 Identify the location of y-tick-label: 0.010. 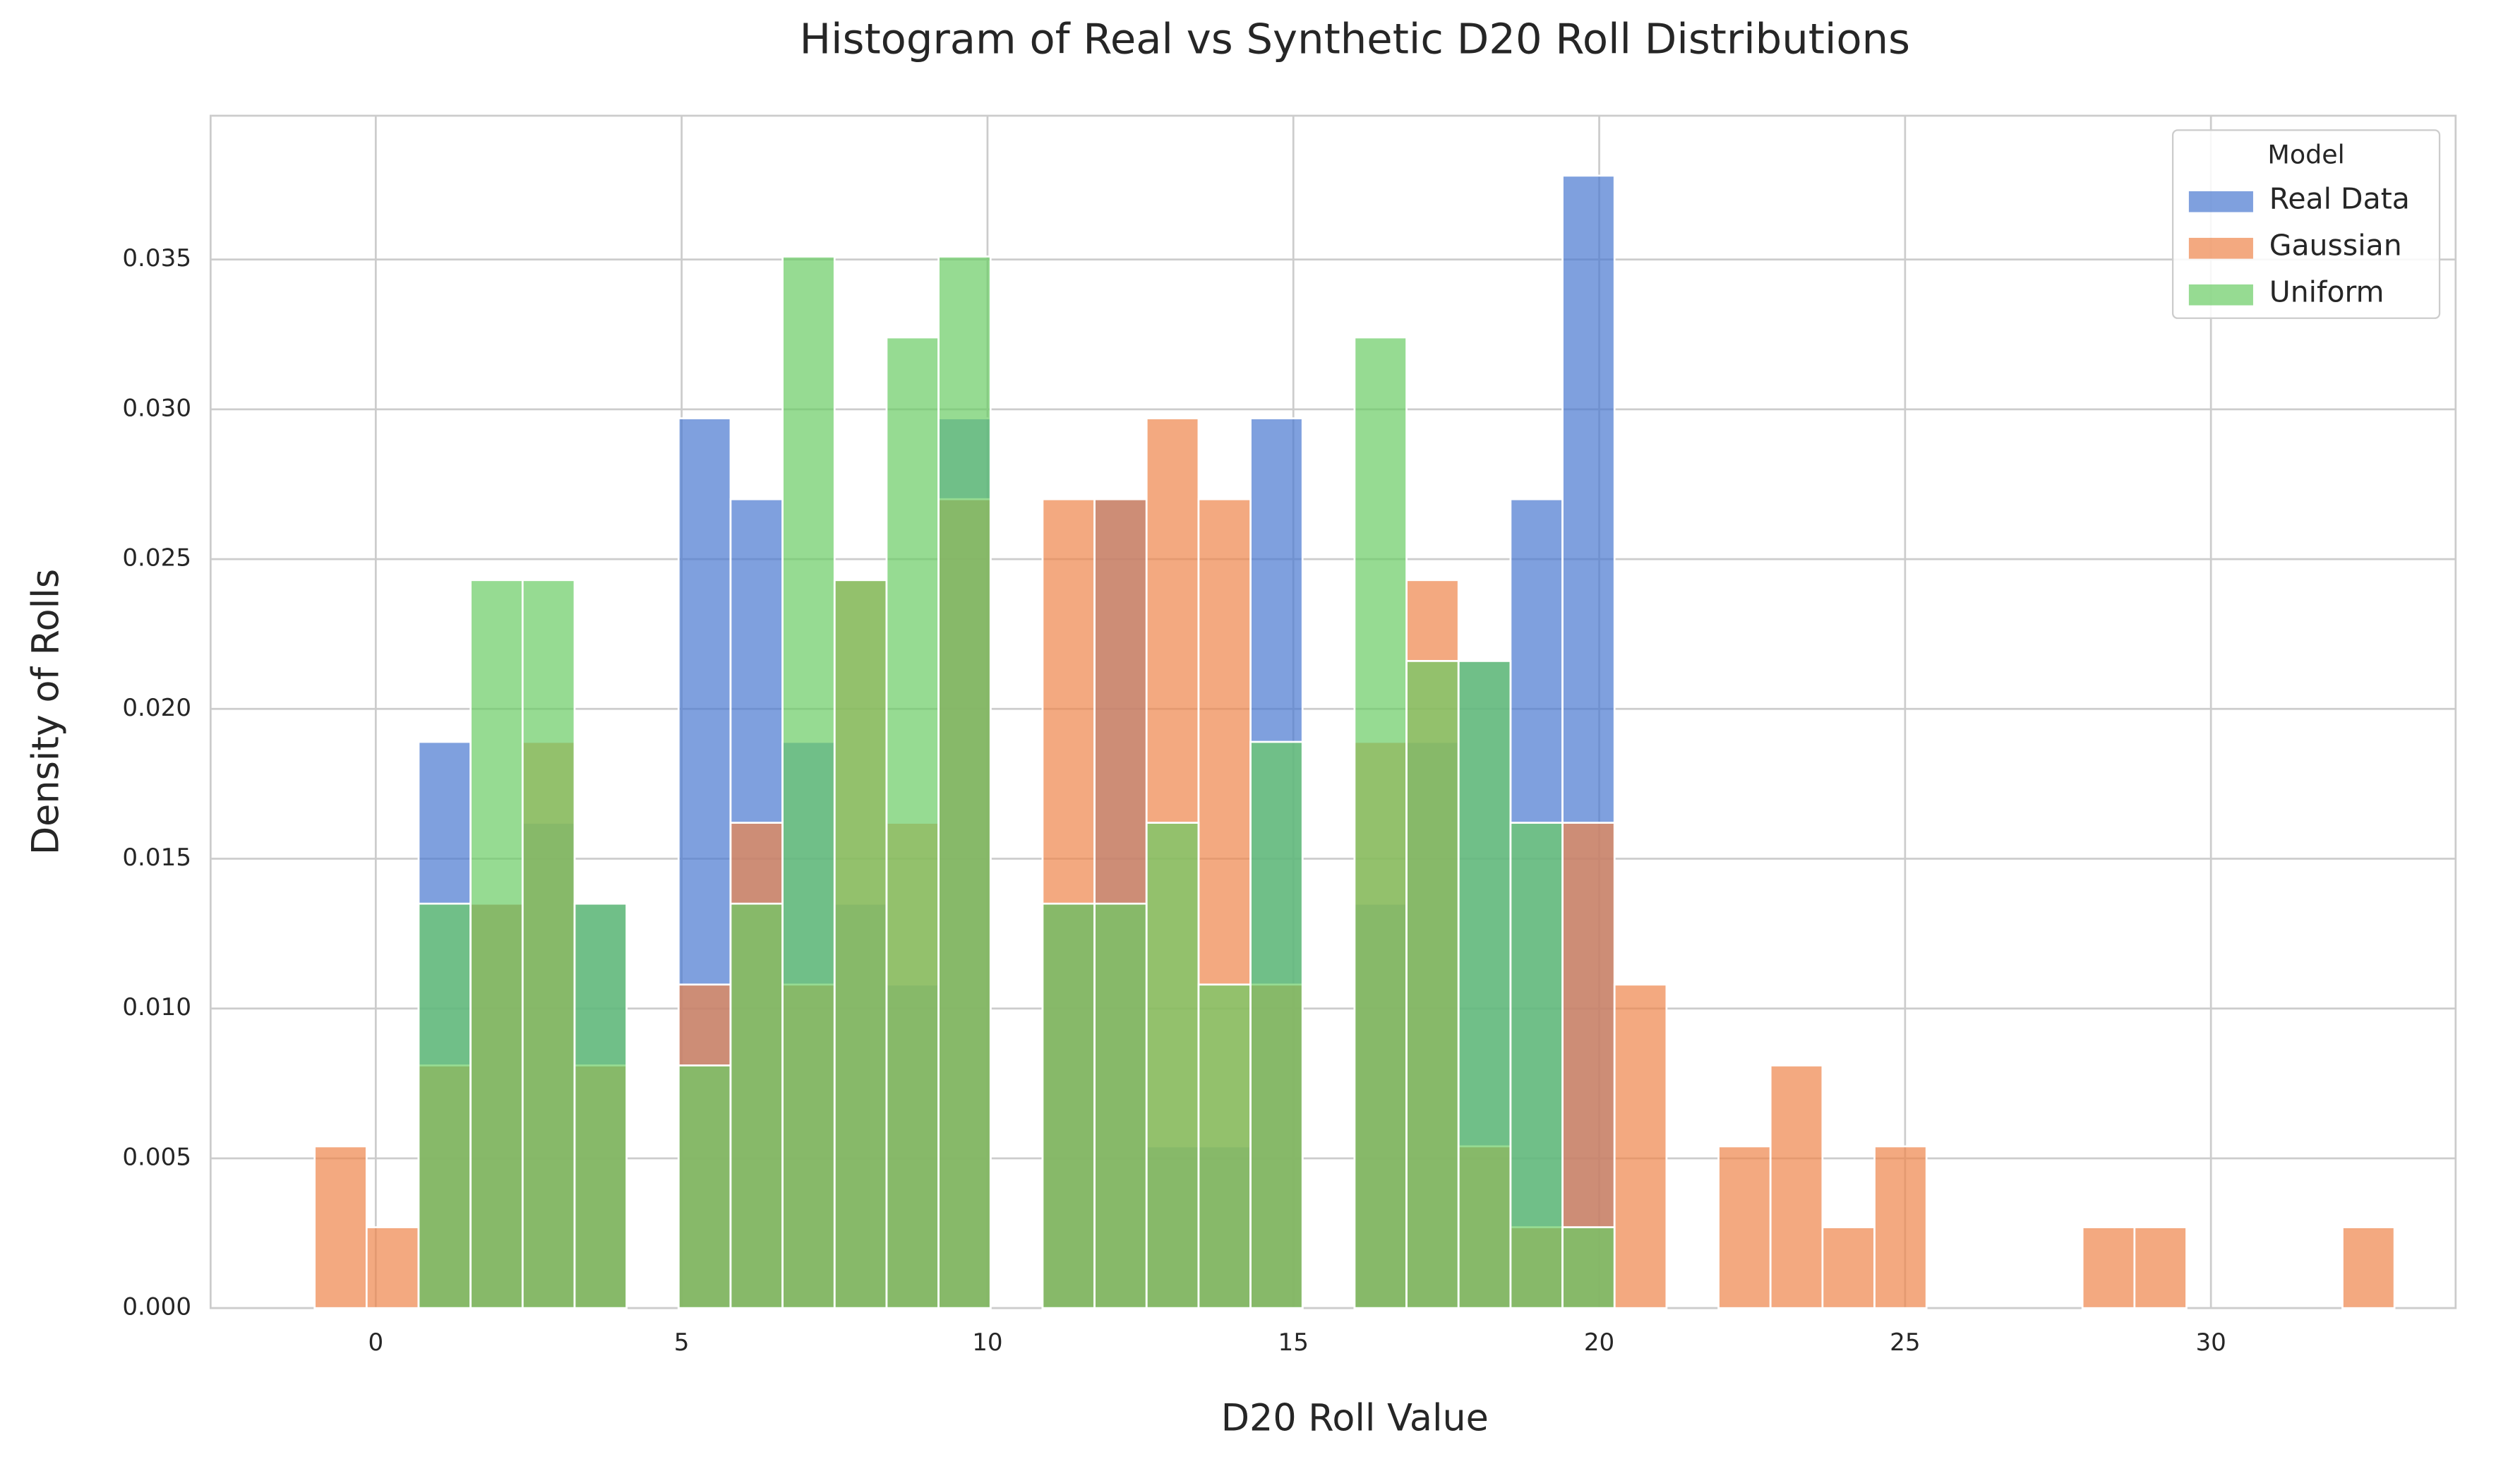
(157, 1007).